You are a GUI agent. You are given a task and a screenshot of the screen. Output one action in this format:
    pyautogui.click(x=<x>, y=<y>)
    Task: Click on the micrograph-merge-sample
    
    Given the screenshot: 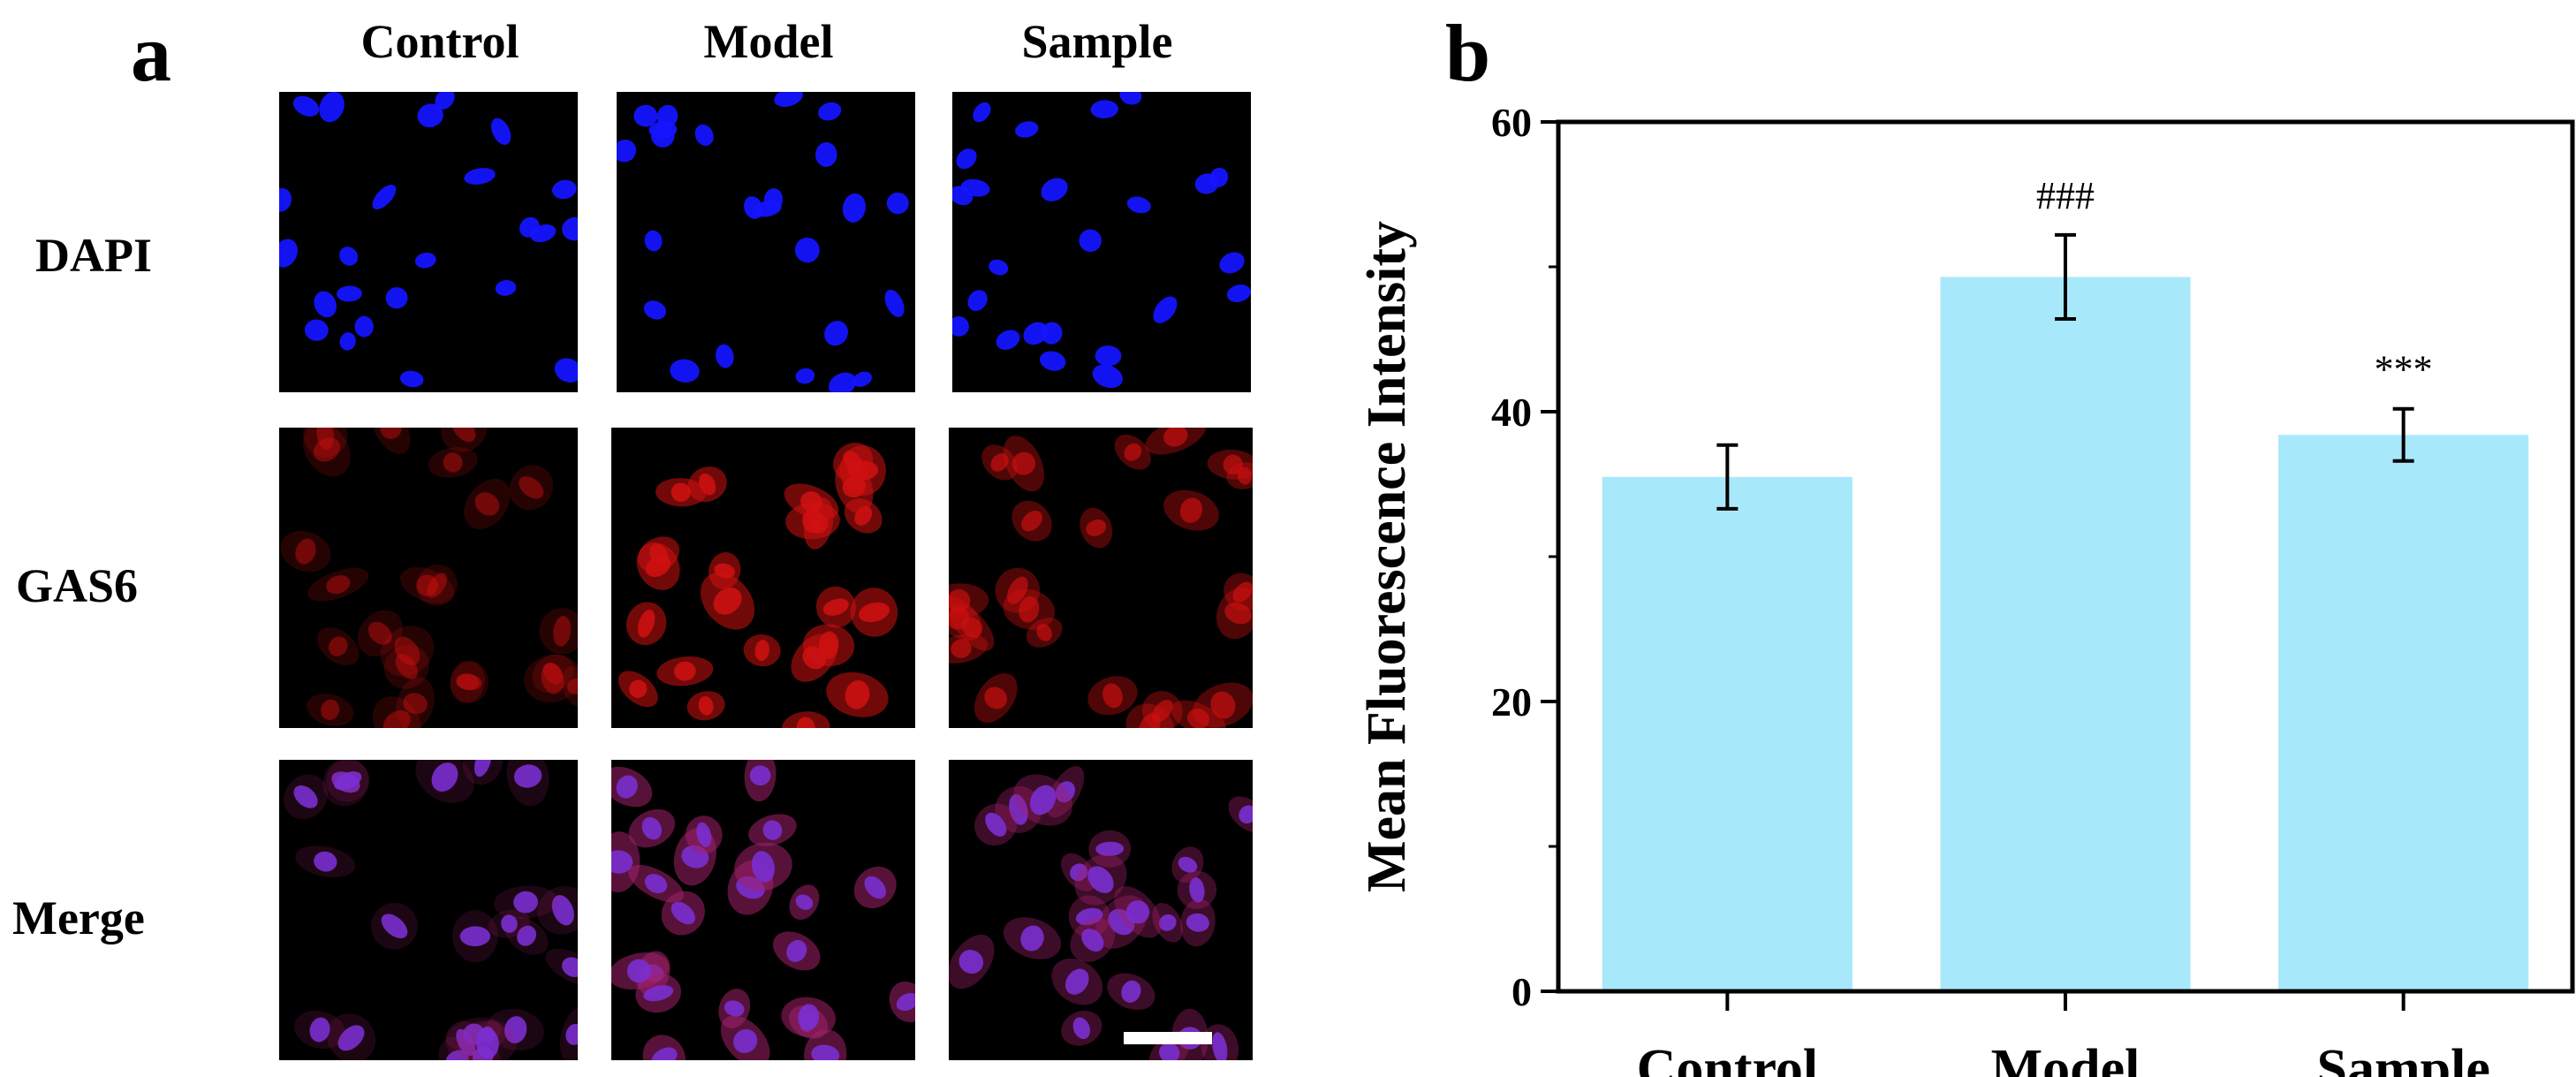 What is the action you would take?
    pyautogui.click(x=1101, y=910)
    